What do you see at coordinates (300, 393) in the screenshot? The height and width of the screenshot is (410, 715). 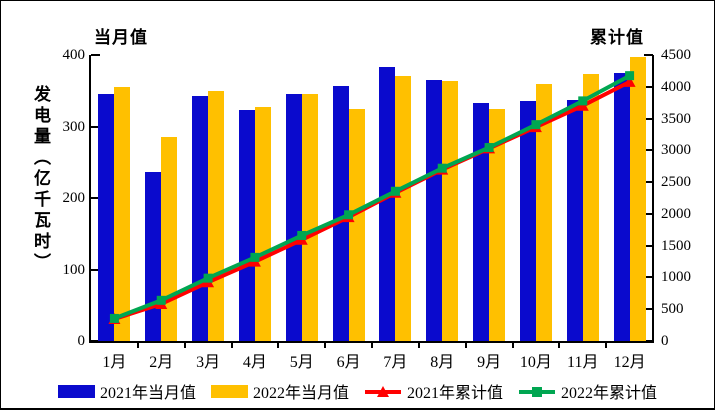 I see `legend-label: 2022年当月值` at bounding box center [300, 393].